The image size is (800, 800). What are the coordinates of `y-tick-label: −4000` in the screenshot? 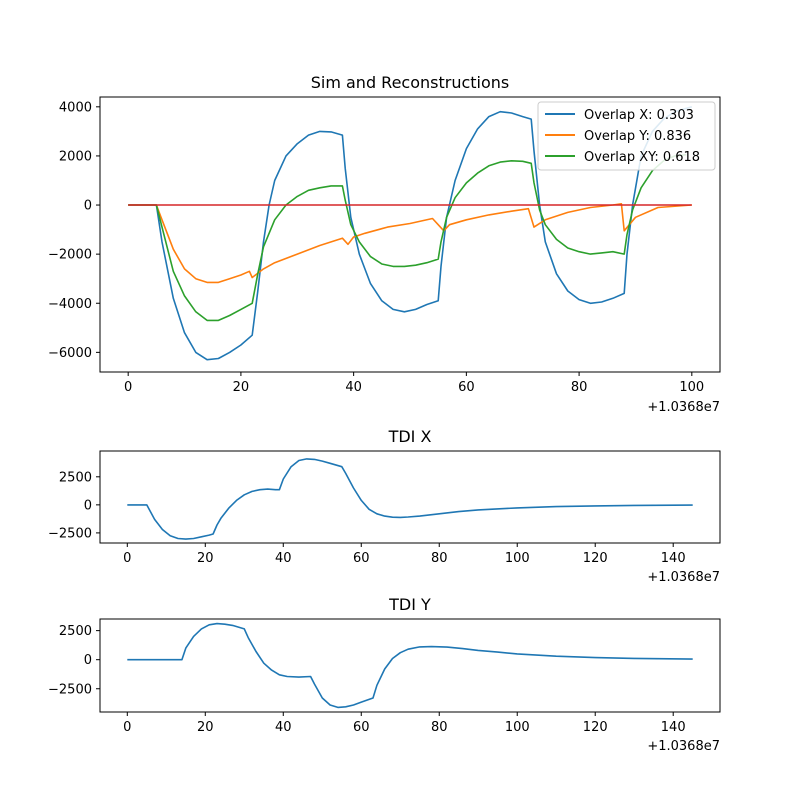 It's located at (70, 304).